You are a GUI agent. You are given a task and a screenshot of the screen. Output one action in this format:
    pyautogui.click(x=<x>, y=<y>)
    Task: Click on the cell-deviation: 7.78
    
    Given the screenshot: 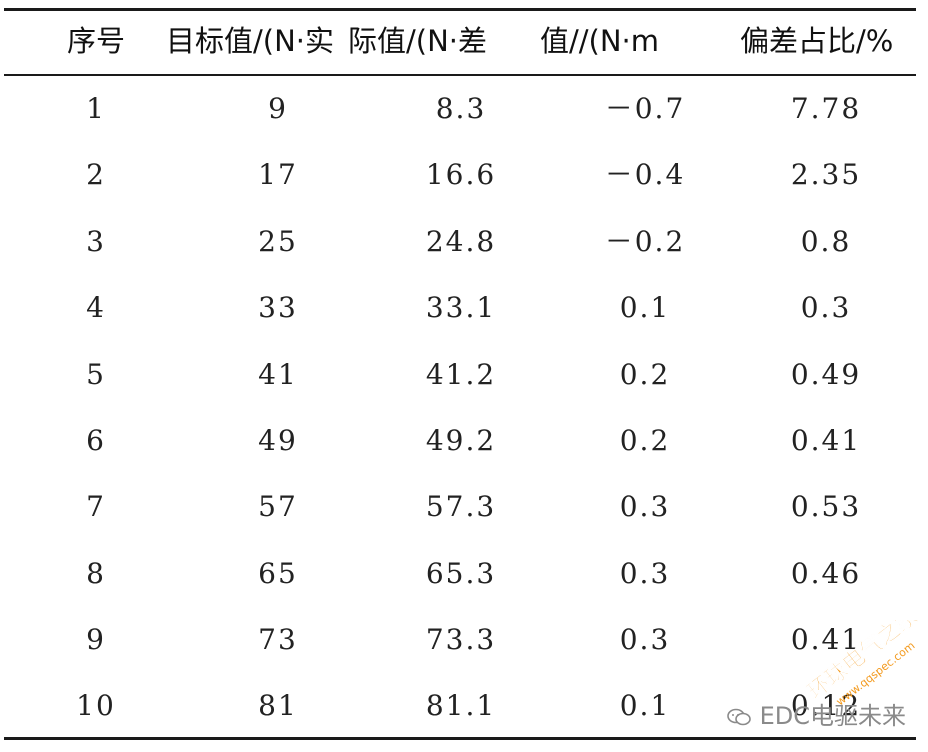 What is the action you would take?
    pyautogui.click(x=826, y=108)
    